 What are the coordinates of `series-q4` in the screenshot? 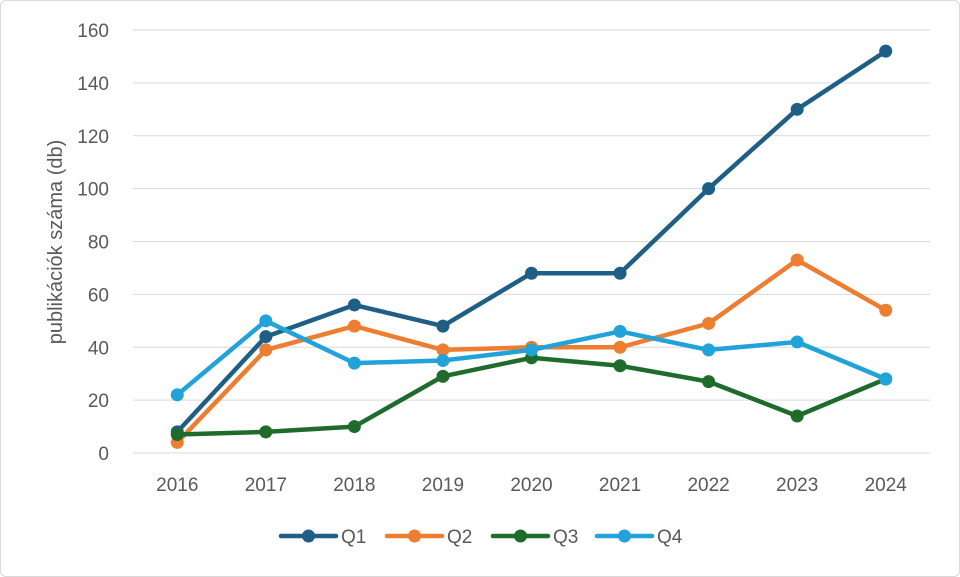 It's located at (531, 358).